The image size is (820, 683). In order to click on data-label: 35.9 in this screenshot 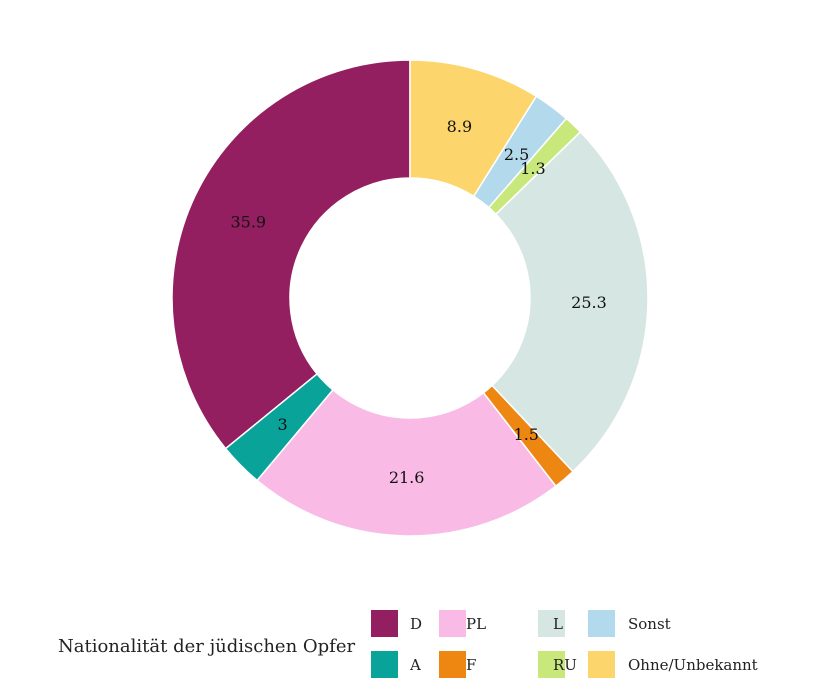, I will do `click(248, 221)`.